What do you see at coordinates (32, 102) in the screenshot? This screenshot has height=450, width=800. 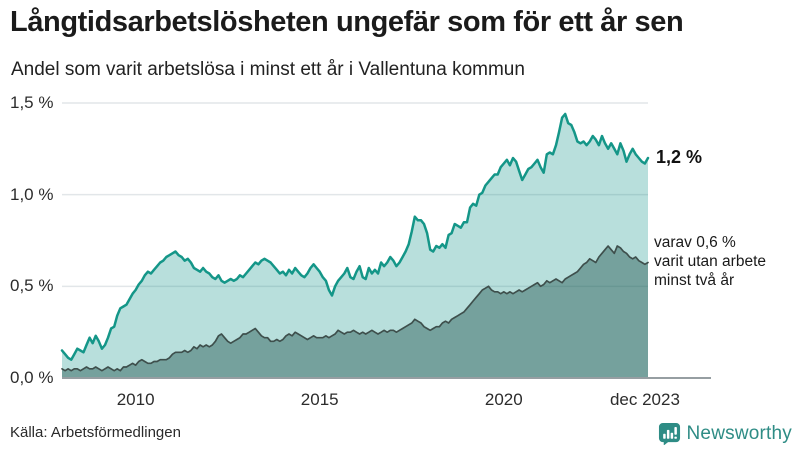 I see `y-tick-label: 1,5 %` at bounding box center [32, 102].